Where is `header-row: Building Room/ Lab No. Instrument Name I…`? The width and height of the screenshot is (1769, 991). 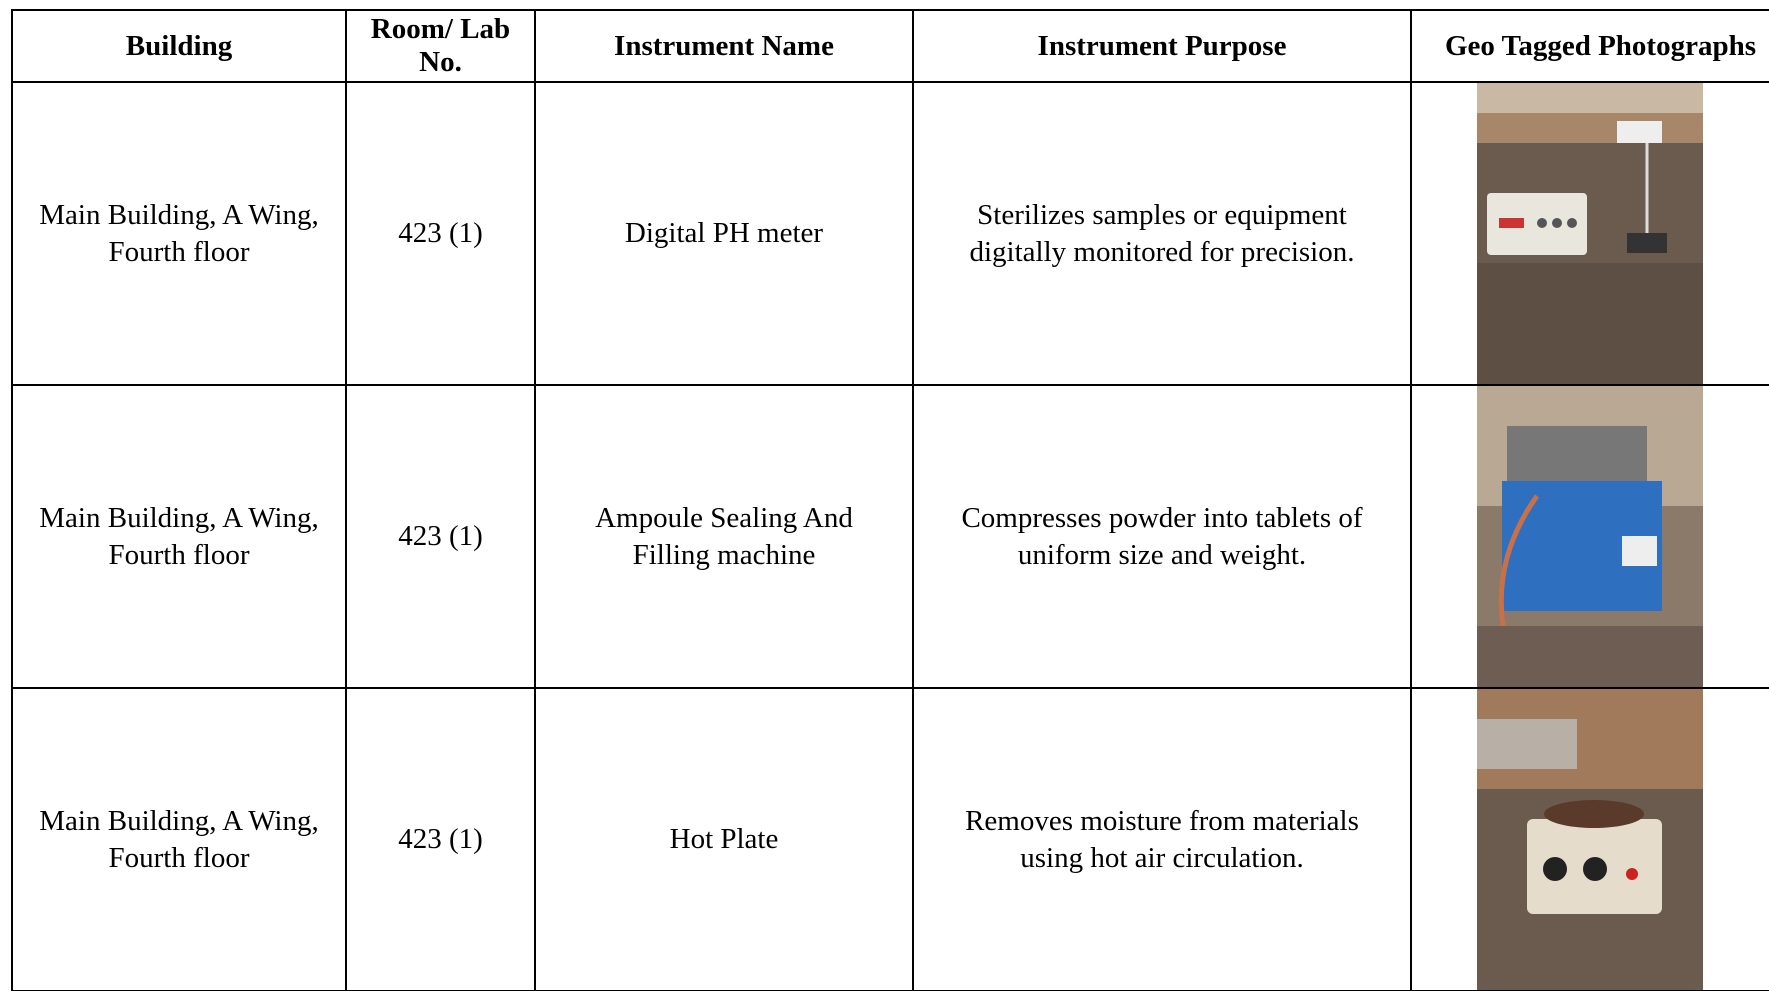 header-row: Building Room/ Lab No. Instrument Name I… is located at coordinates (890, 46).